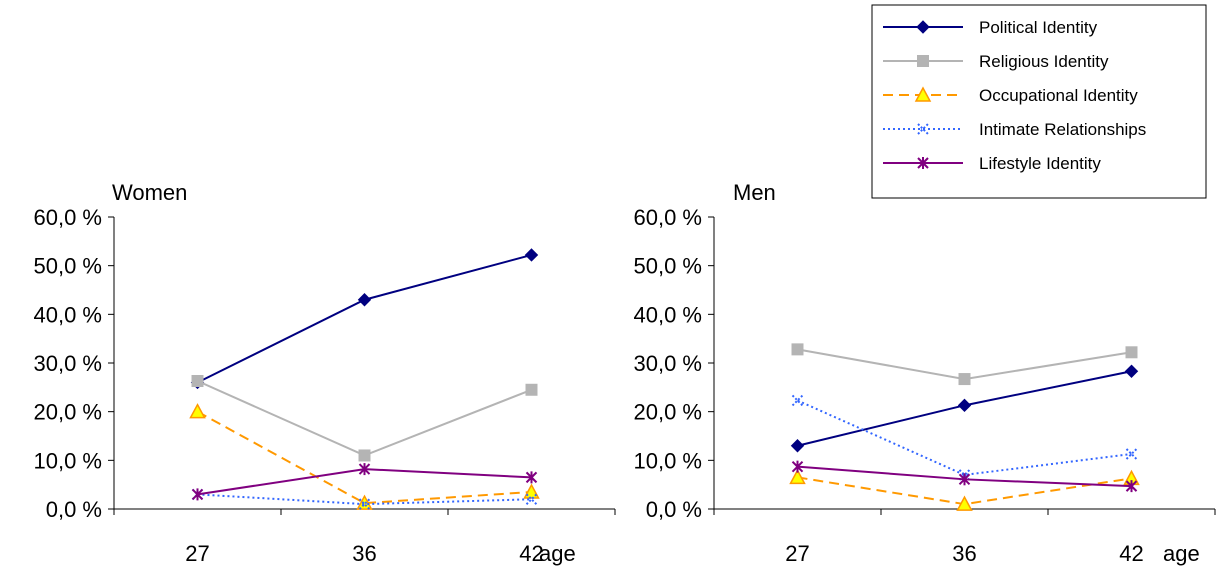  Describe the element at coordinates (74, 509) in the screenshot. I see `women-y-tick-label: 0,0 %` at that location.